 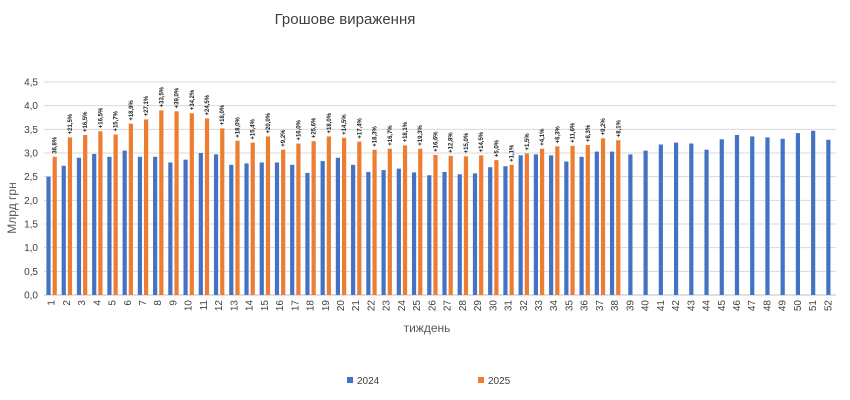 I want to click on chart-title: Грошове вираження, so click(x=345, y=19).